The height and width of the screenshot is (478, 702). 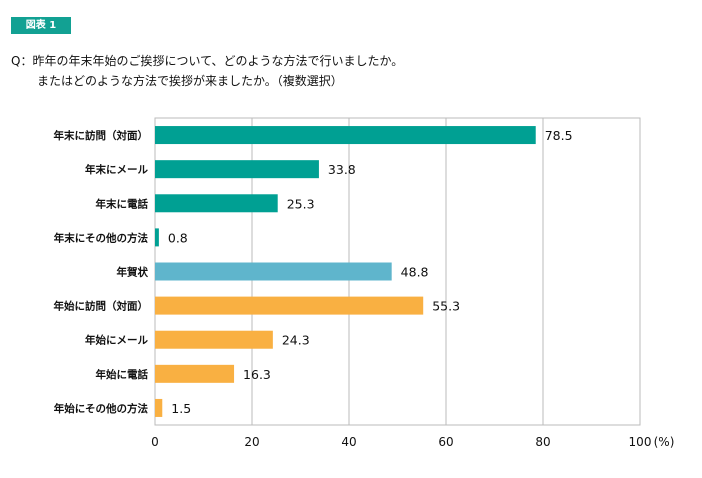 What do you see at coordinates (348, 442) in the screenshot?
I see `x-tick-label: 40` at bounding box center [348, 442].